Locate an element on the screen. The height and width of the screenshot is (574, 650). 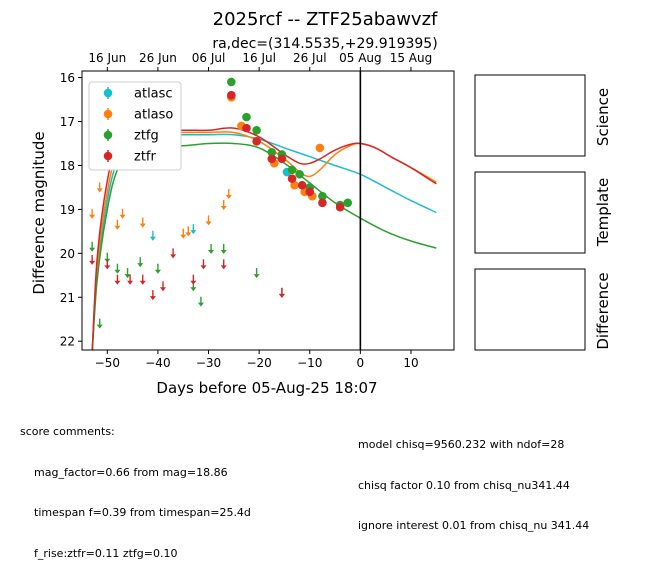
atlaso-detection-point is located at coordinates (294, 185).